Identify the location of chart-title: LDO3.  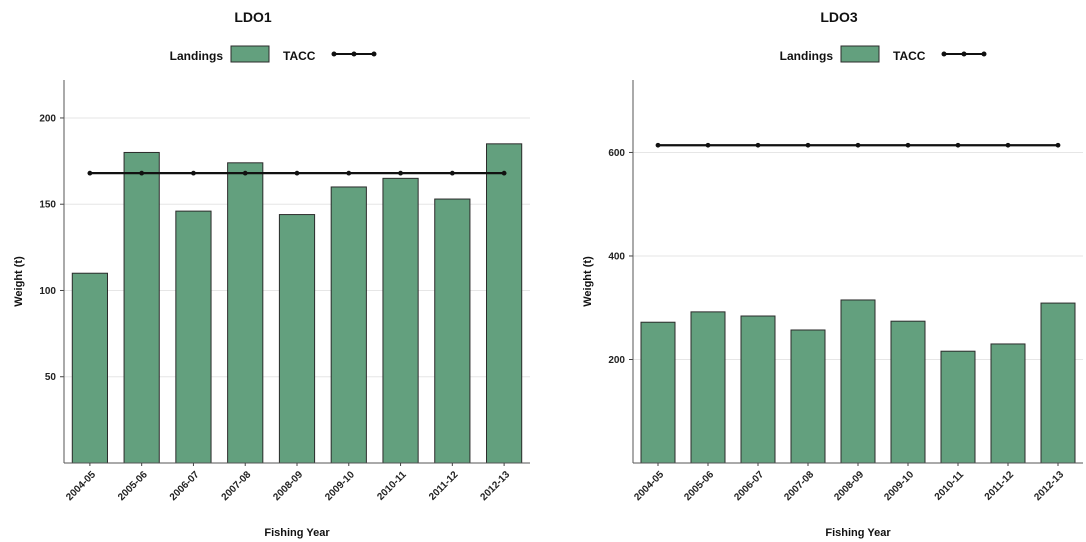
(839, 17).